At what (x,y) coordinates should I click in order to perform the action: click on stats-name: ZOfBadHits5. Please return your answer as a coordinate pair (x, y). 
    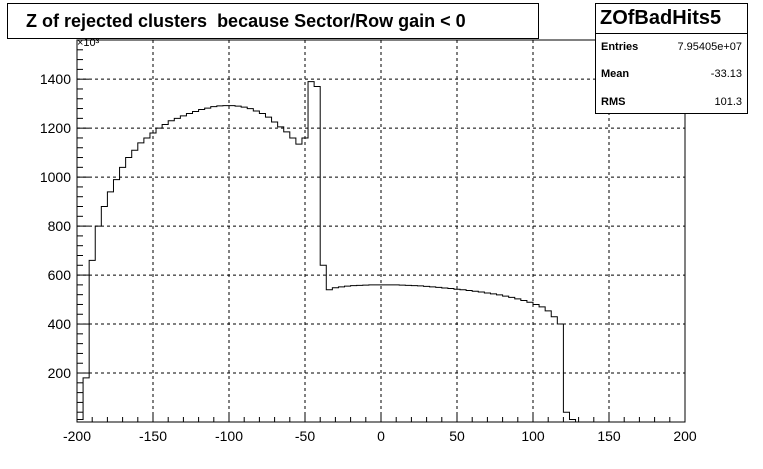
    Looking at the image, I should click on (671, 19).